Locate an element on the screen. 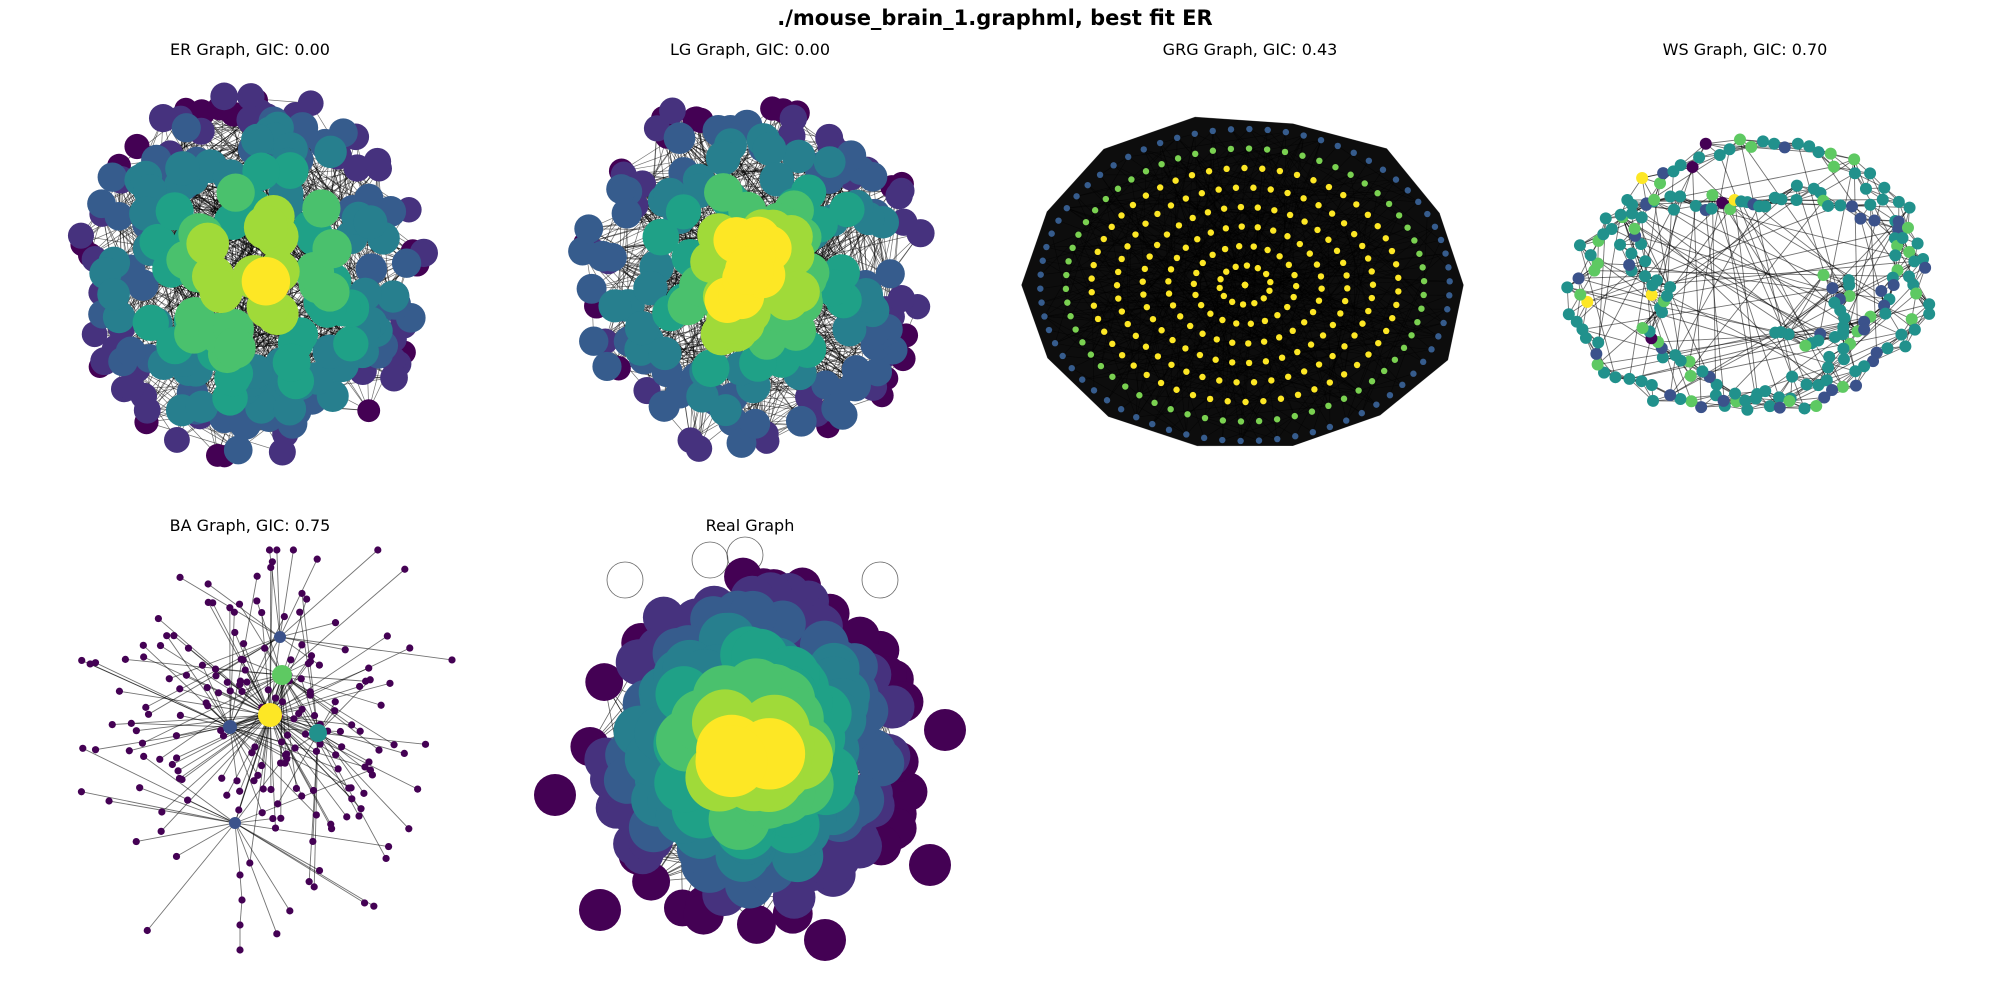 The image size is (1990, 985). self-loop is located at coordinates (625, 580).